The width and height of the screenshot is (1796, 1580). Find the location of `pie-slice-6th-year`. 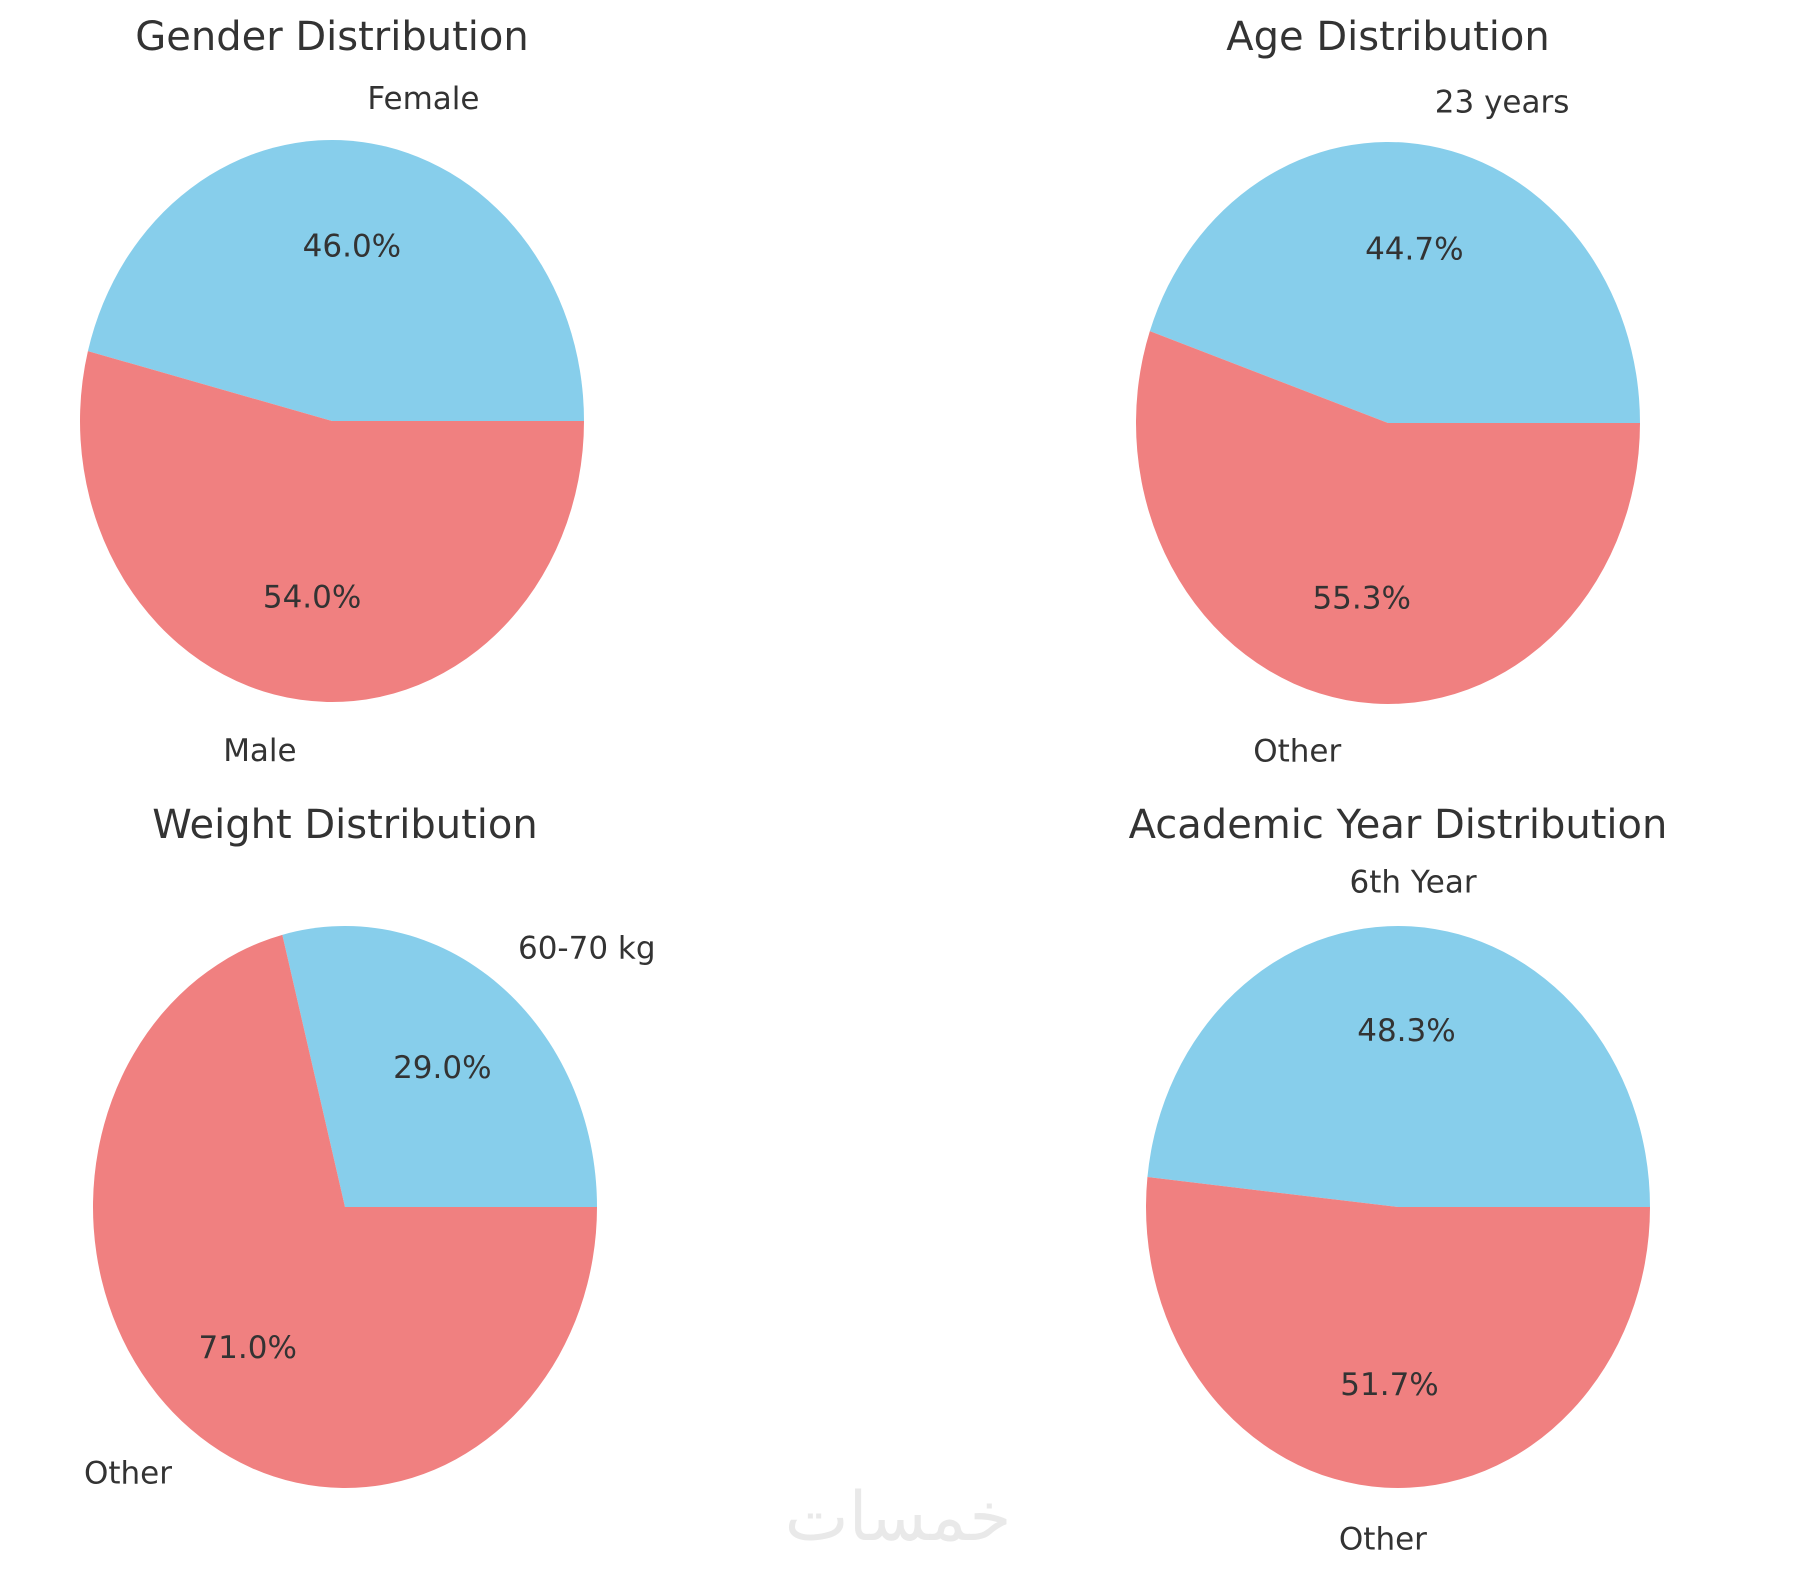

pie-slice-6th-year is located at coordinates (1398, 1066).